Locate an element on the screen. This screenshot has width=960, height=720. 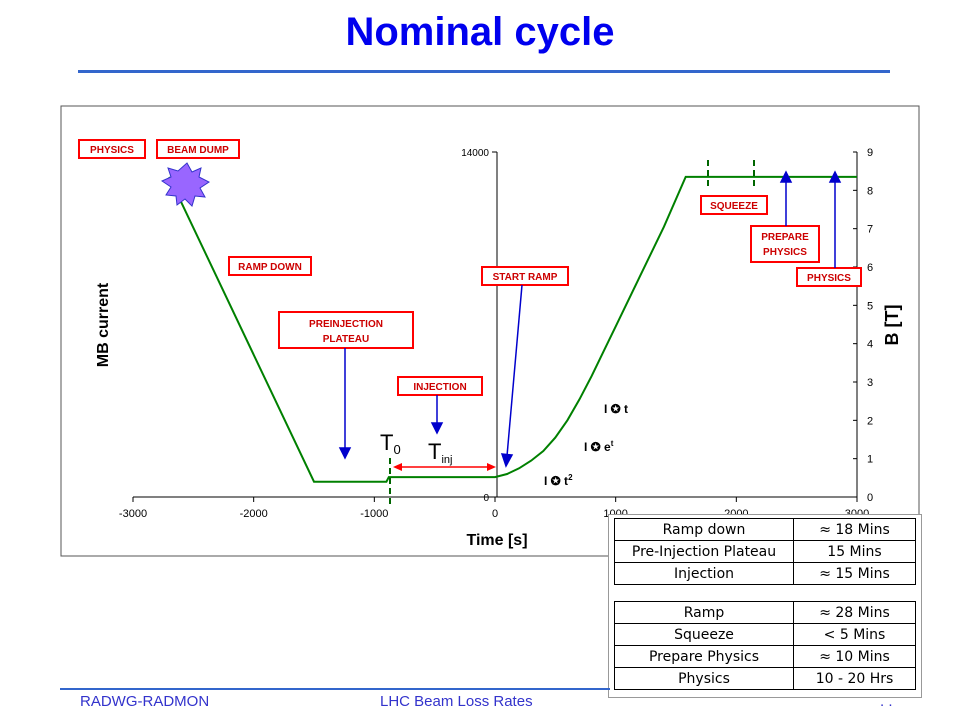
duration-cell: ≈ 28 Mins is located at coordinates (854, 612).